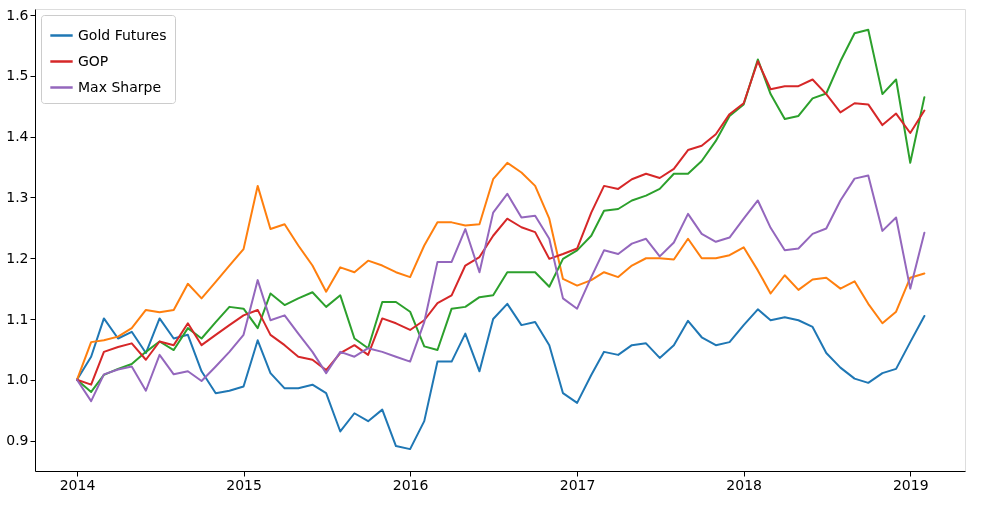 The height and width of the screenshot is (511, 1004). What do you see at coordinates (17, 75) in the screenshot?
I see `y-tick-label: 1.5` at bounding box center [17, 75].